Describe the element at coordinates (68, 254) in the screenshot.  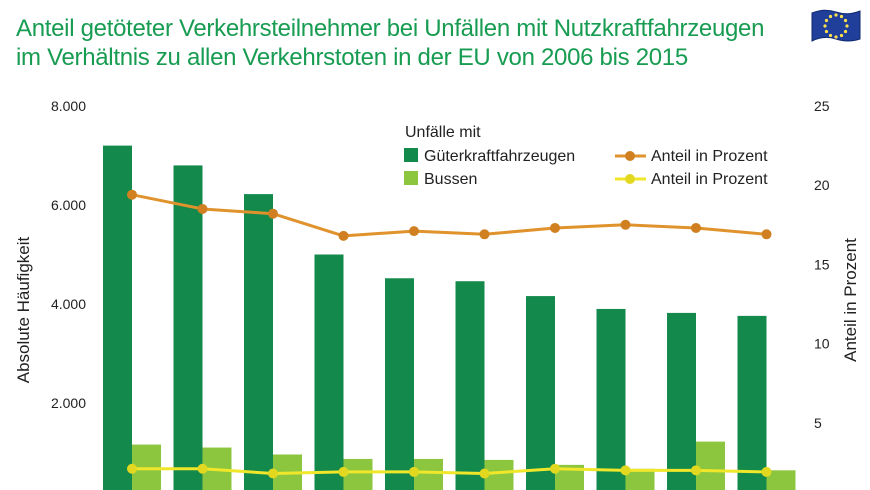
I see `y-axis-left: 2.000 4.000 6.000 8.000` at that location.